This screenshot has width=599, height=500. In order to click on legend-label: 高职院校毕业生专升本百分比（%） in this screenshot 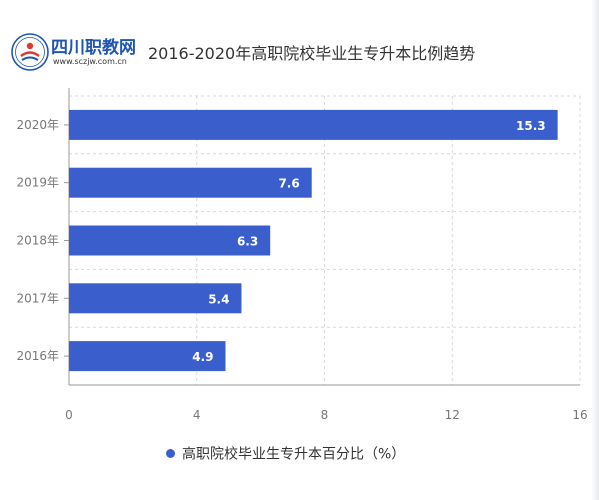, I will do `click(294, 454)`.